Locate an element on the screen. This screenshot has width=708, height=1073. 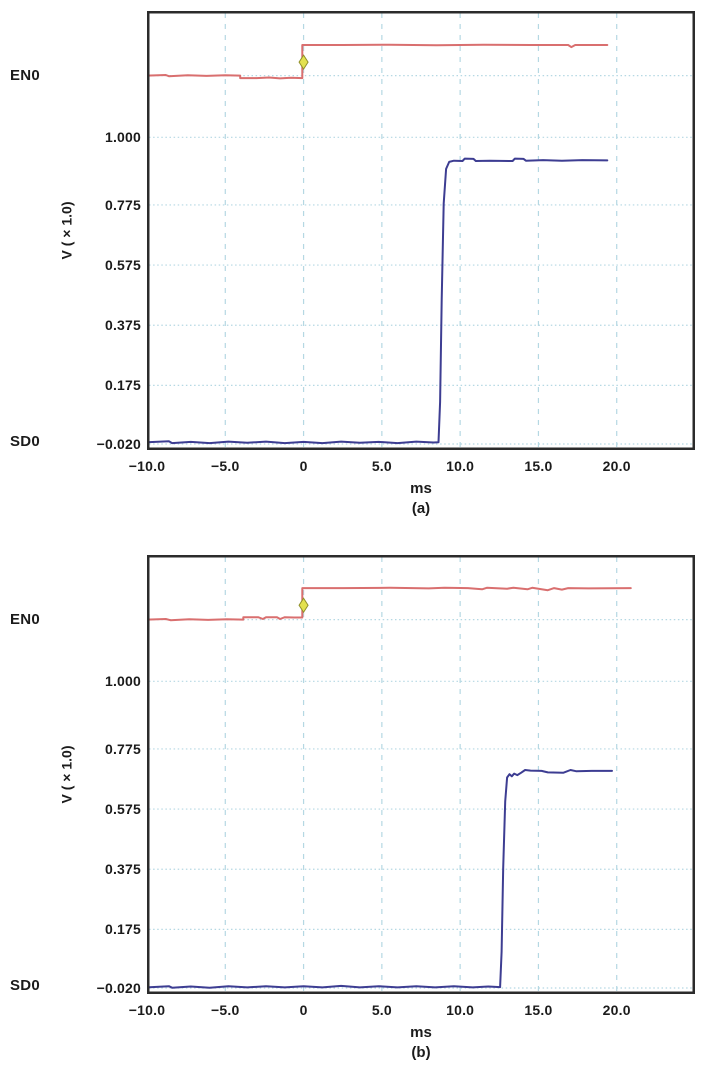
subfigure-label: (b) is located at coordinates (421, 1052).